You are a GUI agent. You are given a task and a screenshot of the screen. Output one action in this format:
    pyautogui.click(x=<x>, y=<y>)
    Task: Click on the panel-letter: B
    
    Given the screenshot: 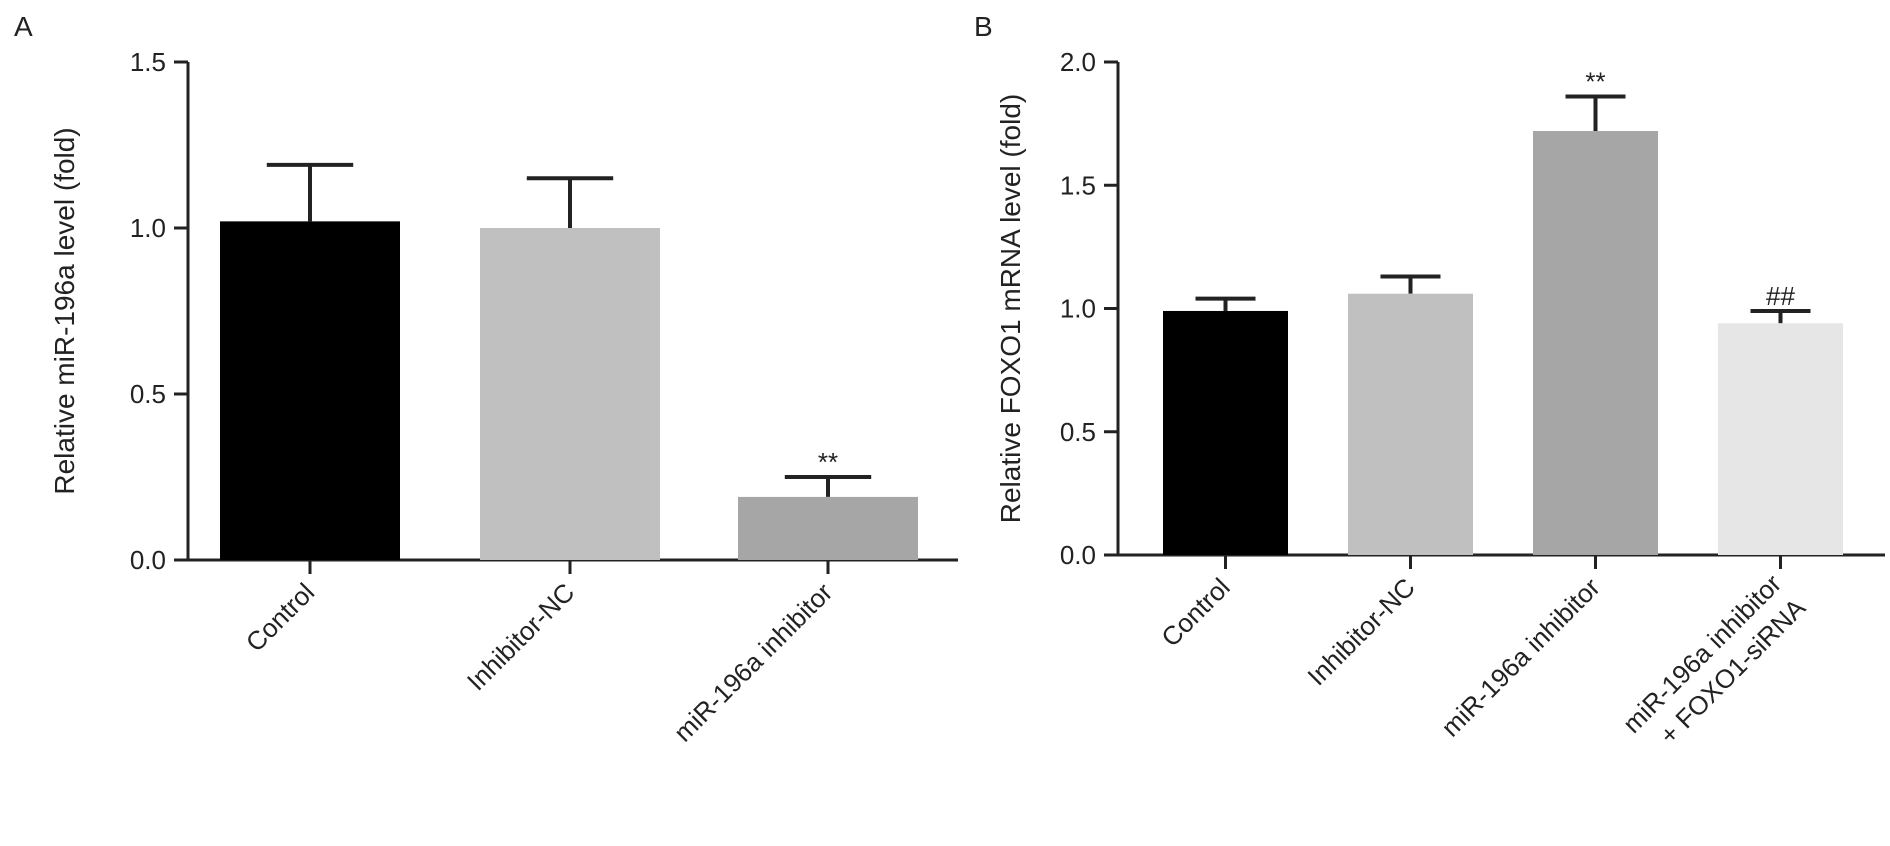 What is the action you would take?
    pyautogui.click(x=983, y=26)
    